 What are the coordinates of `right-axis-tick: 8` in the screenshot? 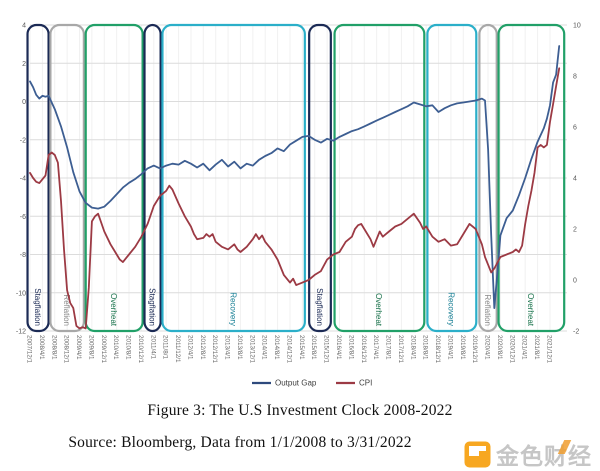 It's located at (575, 77).